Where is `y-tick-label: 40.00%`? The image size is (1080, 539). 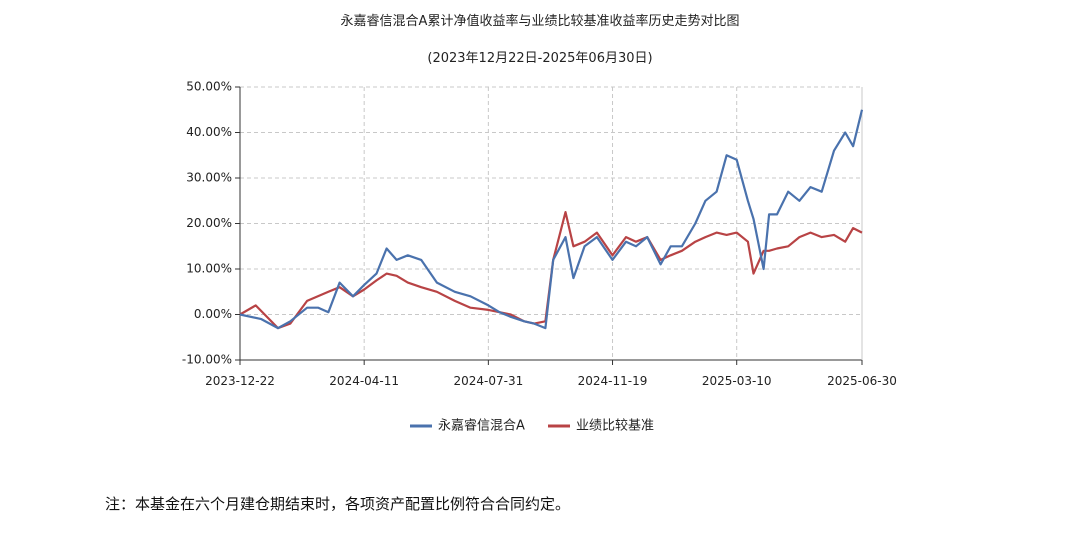
y-tick-label: 40.00% is located at coordinates (209, 132).